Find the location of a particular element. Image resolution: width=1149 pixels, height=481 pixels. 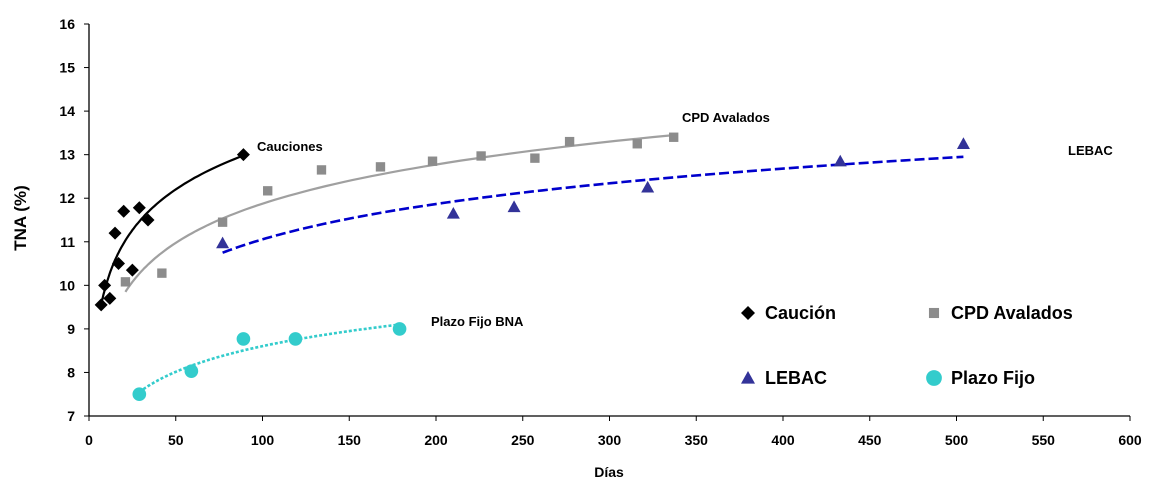

x-tick-label: 50 is located at coordinates (176, 440).